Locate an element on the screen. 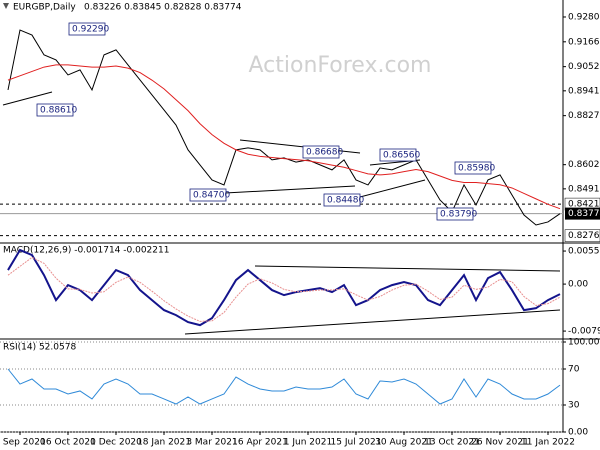 The height and width of the screenshot is (450, 600). annotation: 0.84480 is located at coordinates (345, 201).